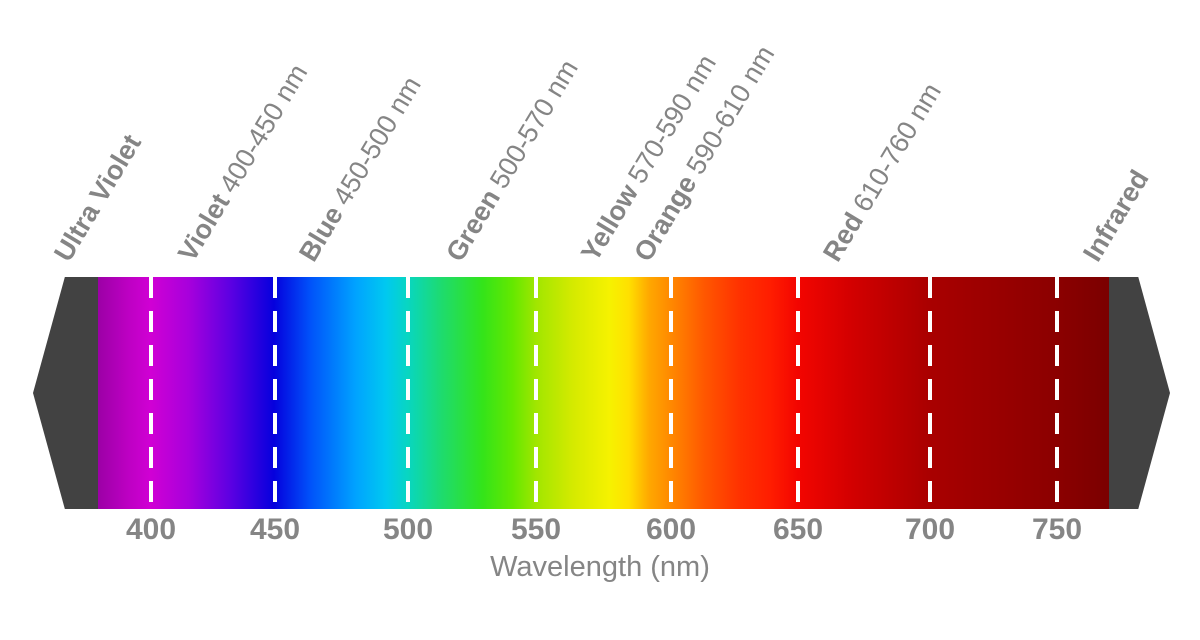 The image size is (1200, 640). I want to click on axis-title: Wavelength (nm), so click(600, 567).